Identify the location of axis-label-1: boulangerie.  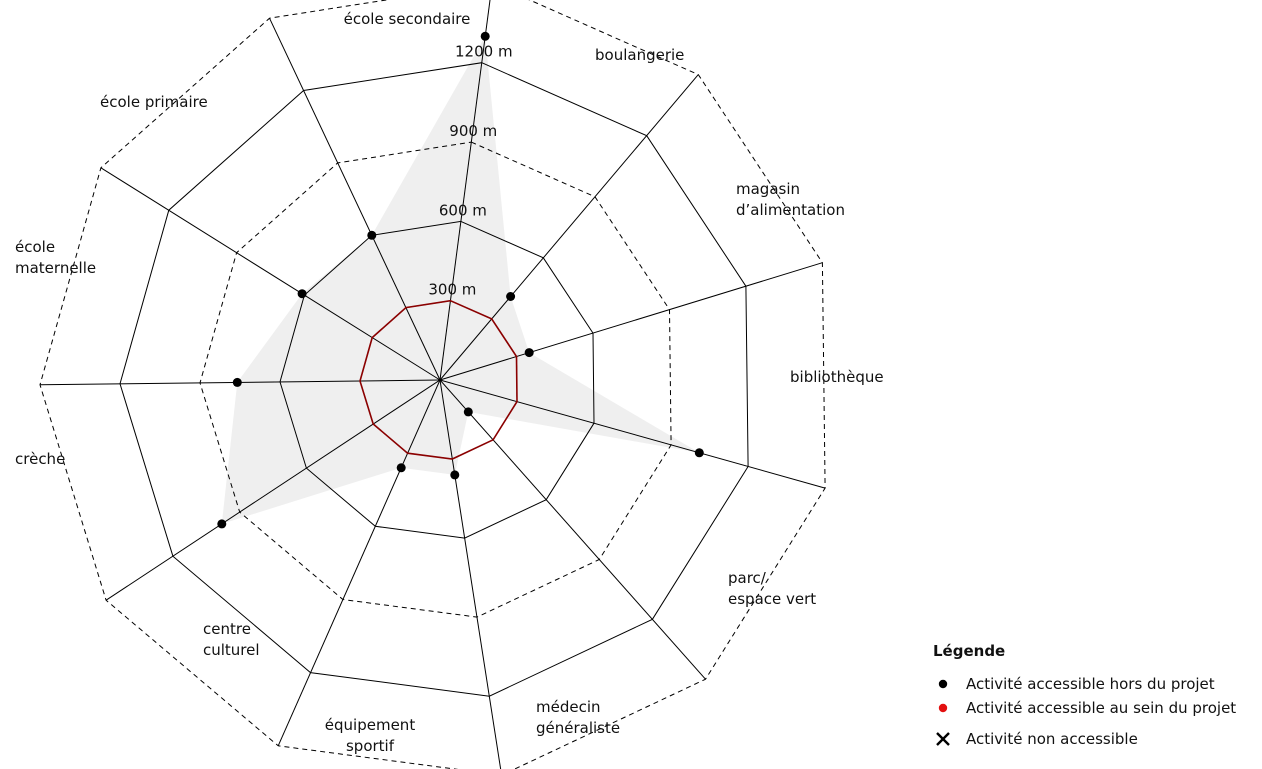
(639, 55).